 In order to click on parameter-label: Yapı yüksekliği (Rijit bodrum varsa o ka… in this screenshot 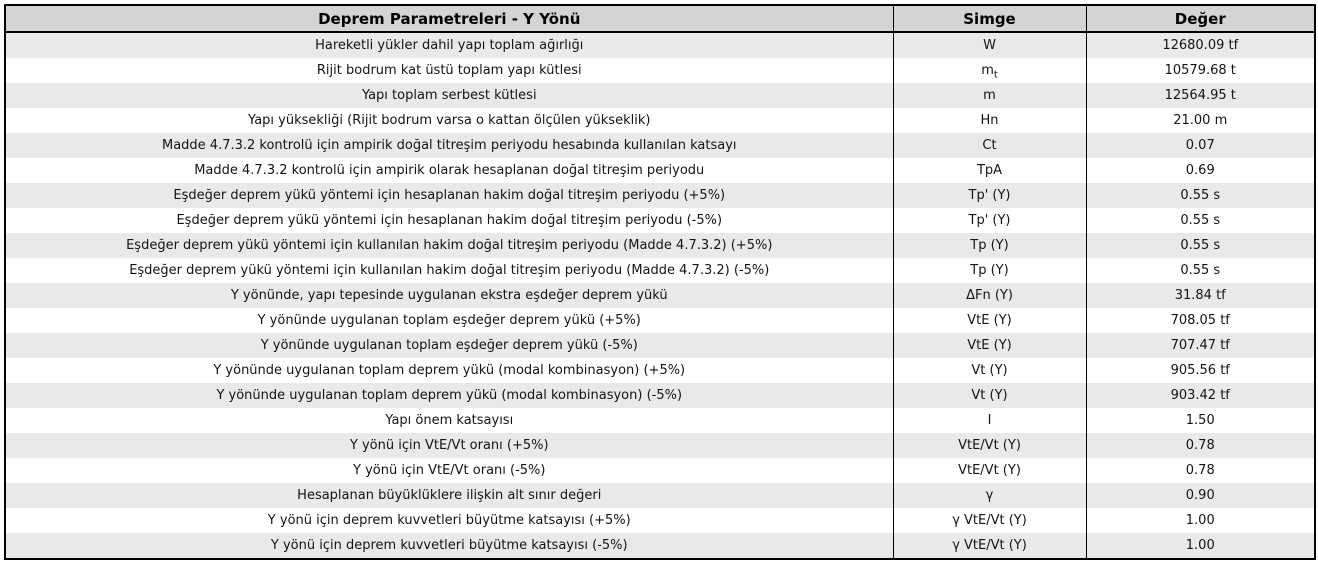, I will do `click(449, 120)`.